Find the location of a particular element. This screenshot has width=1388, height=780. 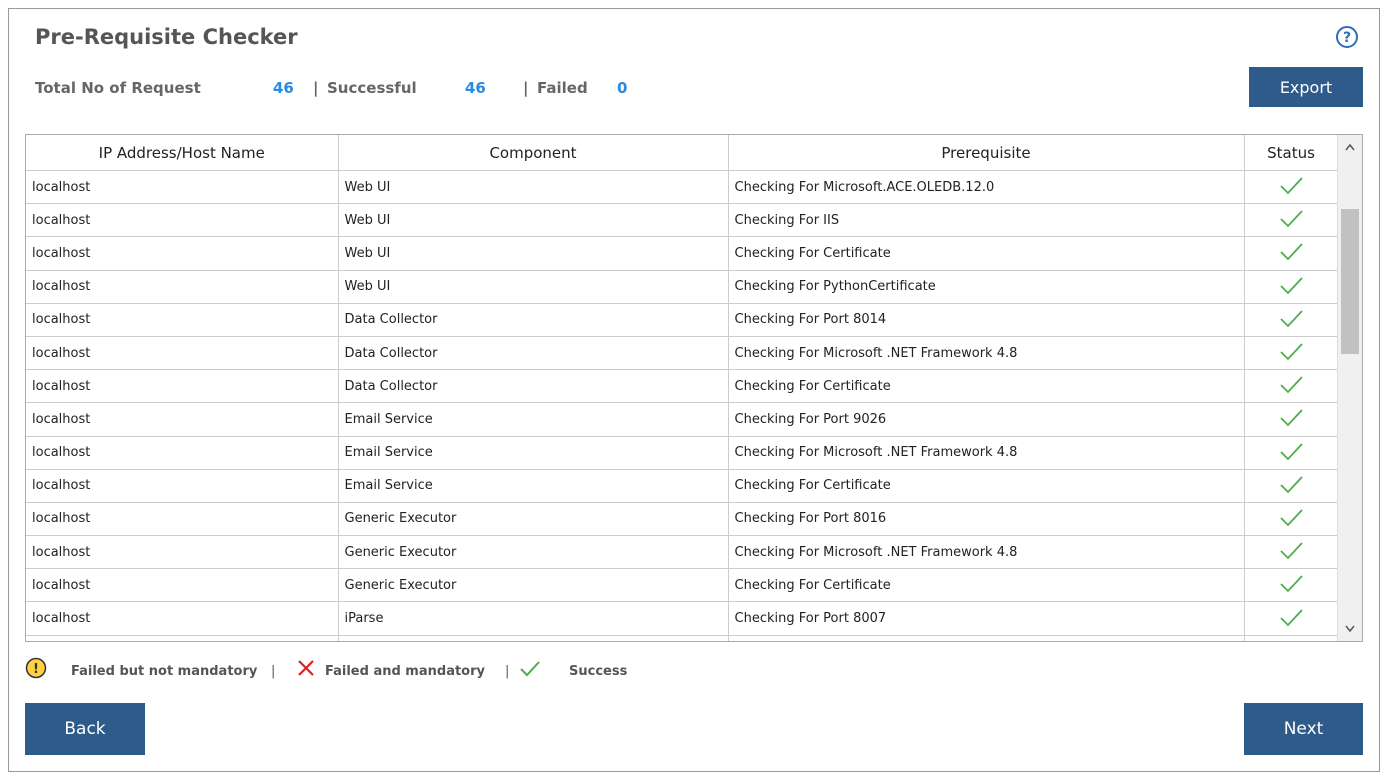

column-header: Component is located at coordinates (533, 153).